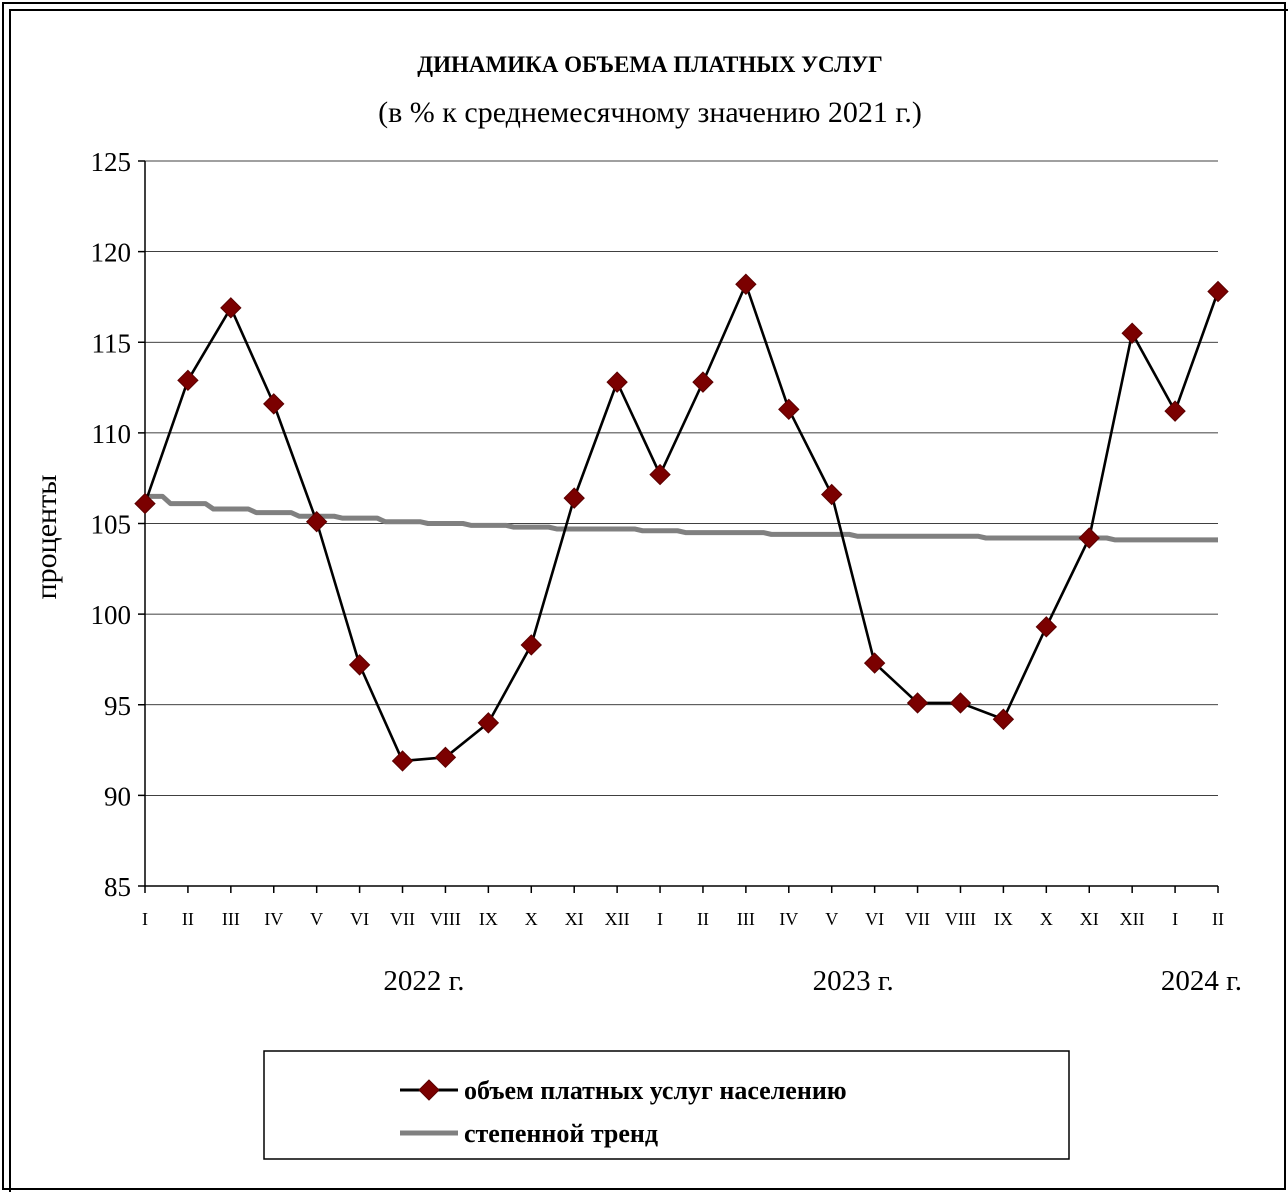 Image resolution: width=1288 pixels, height=1192 pixels. What do you see at coordinates (812, 981) in the screenshot?
I see `year-labels: 2022 г. 2023 г. 2024 г.` at bounding box center [812, 981].